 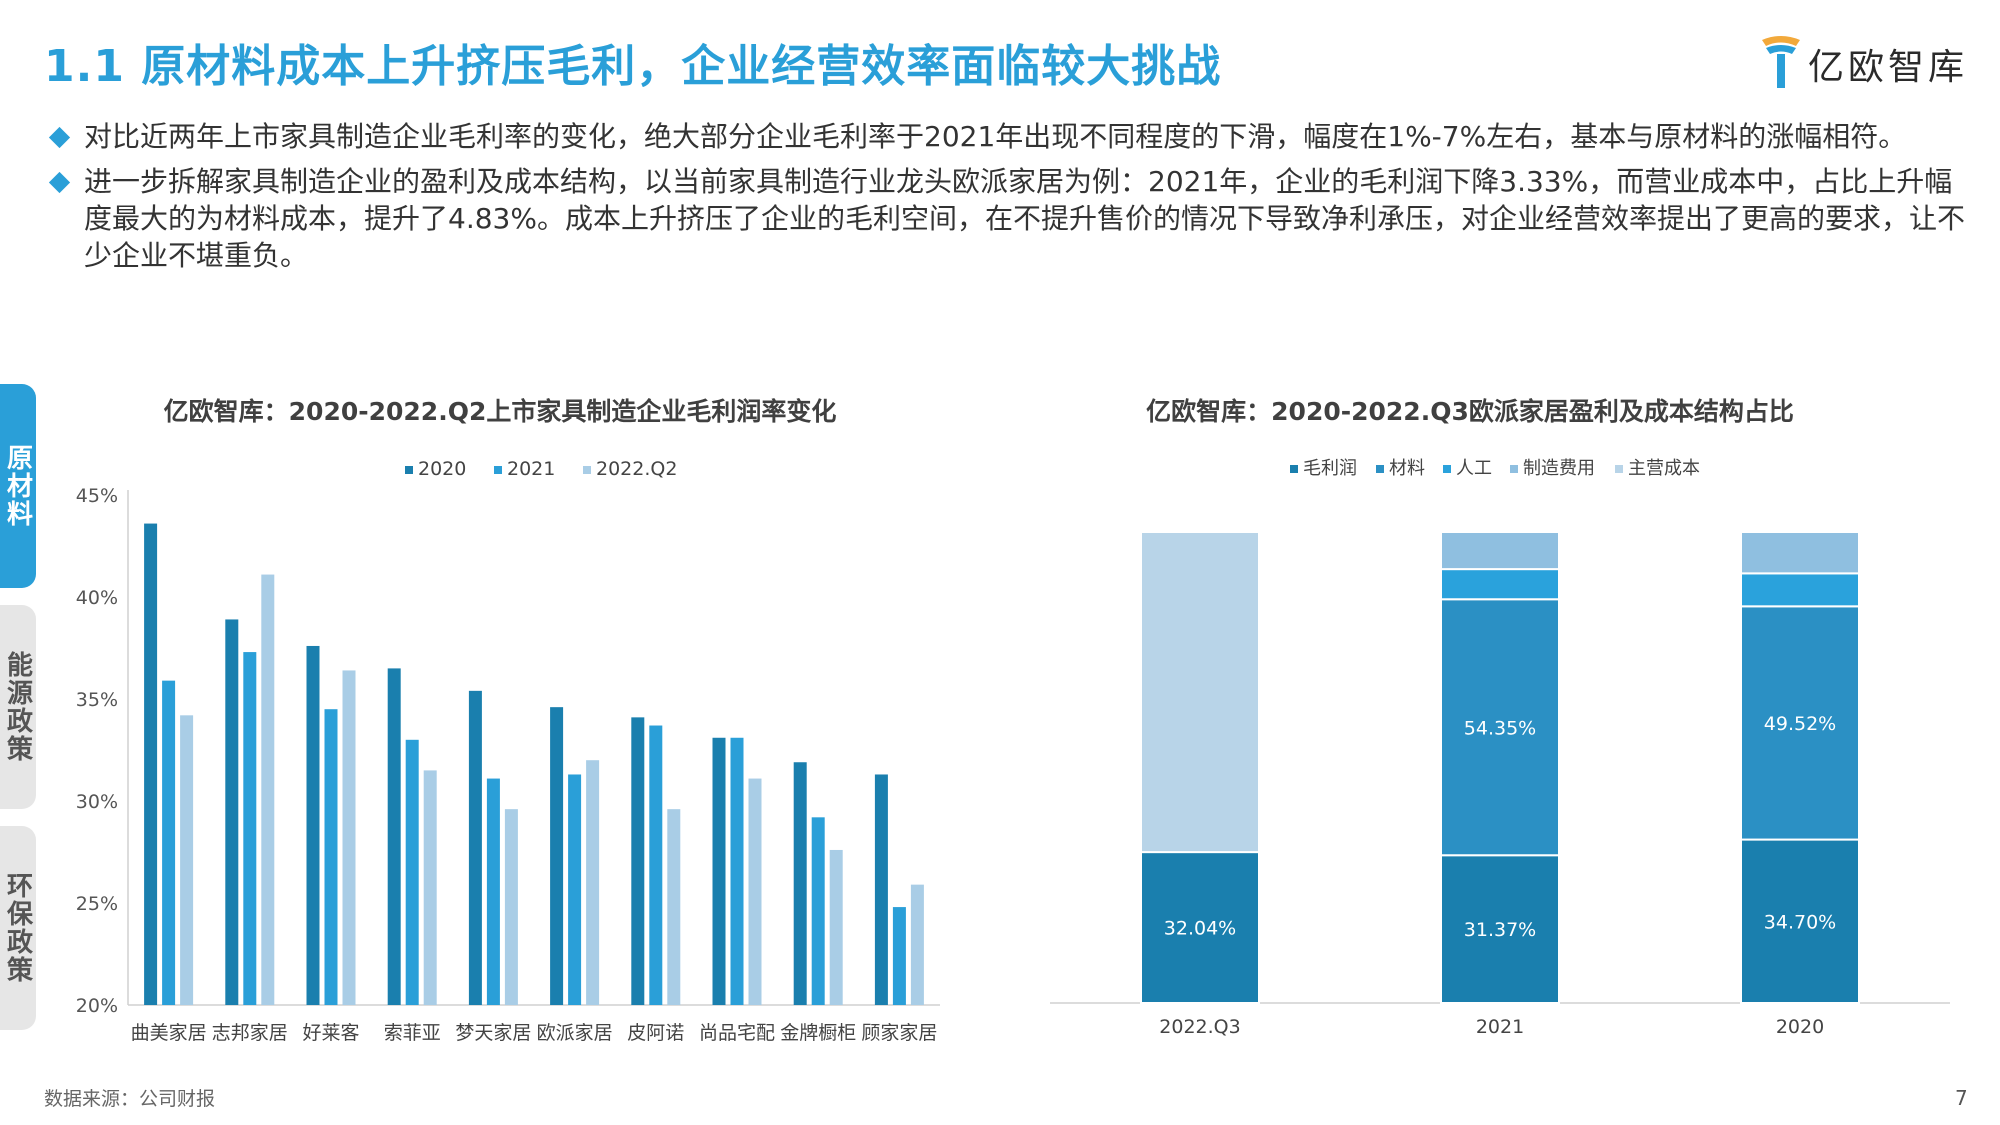 I want to click on chart-2-title: 亿欧智库：2020-2022.Q3欧派家居盈利及成本结构占比, so click(x=1470, y=411).